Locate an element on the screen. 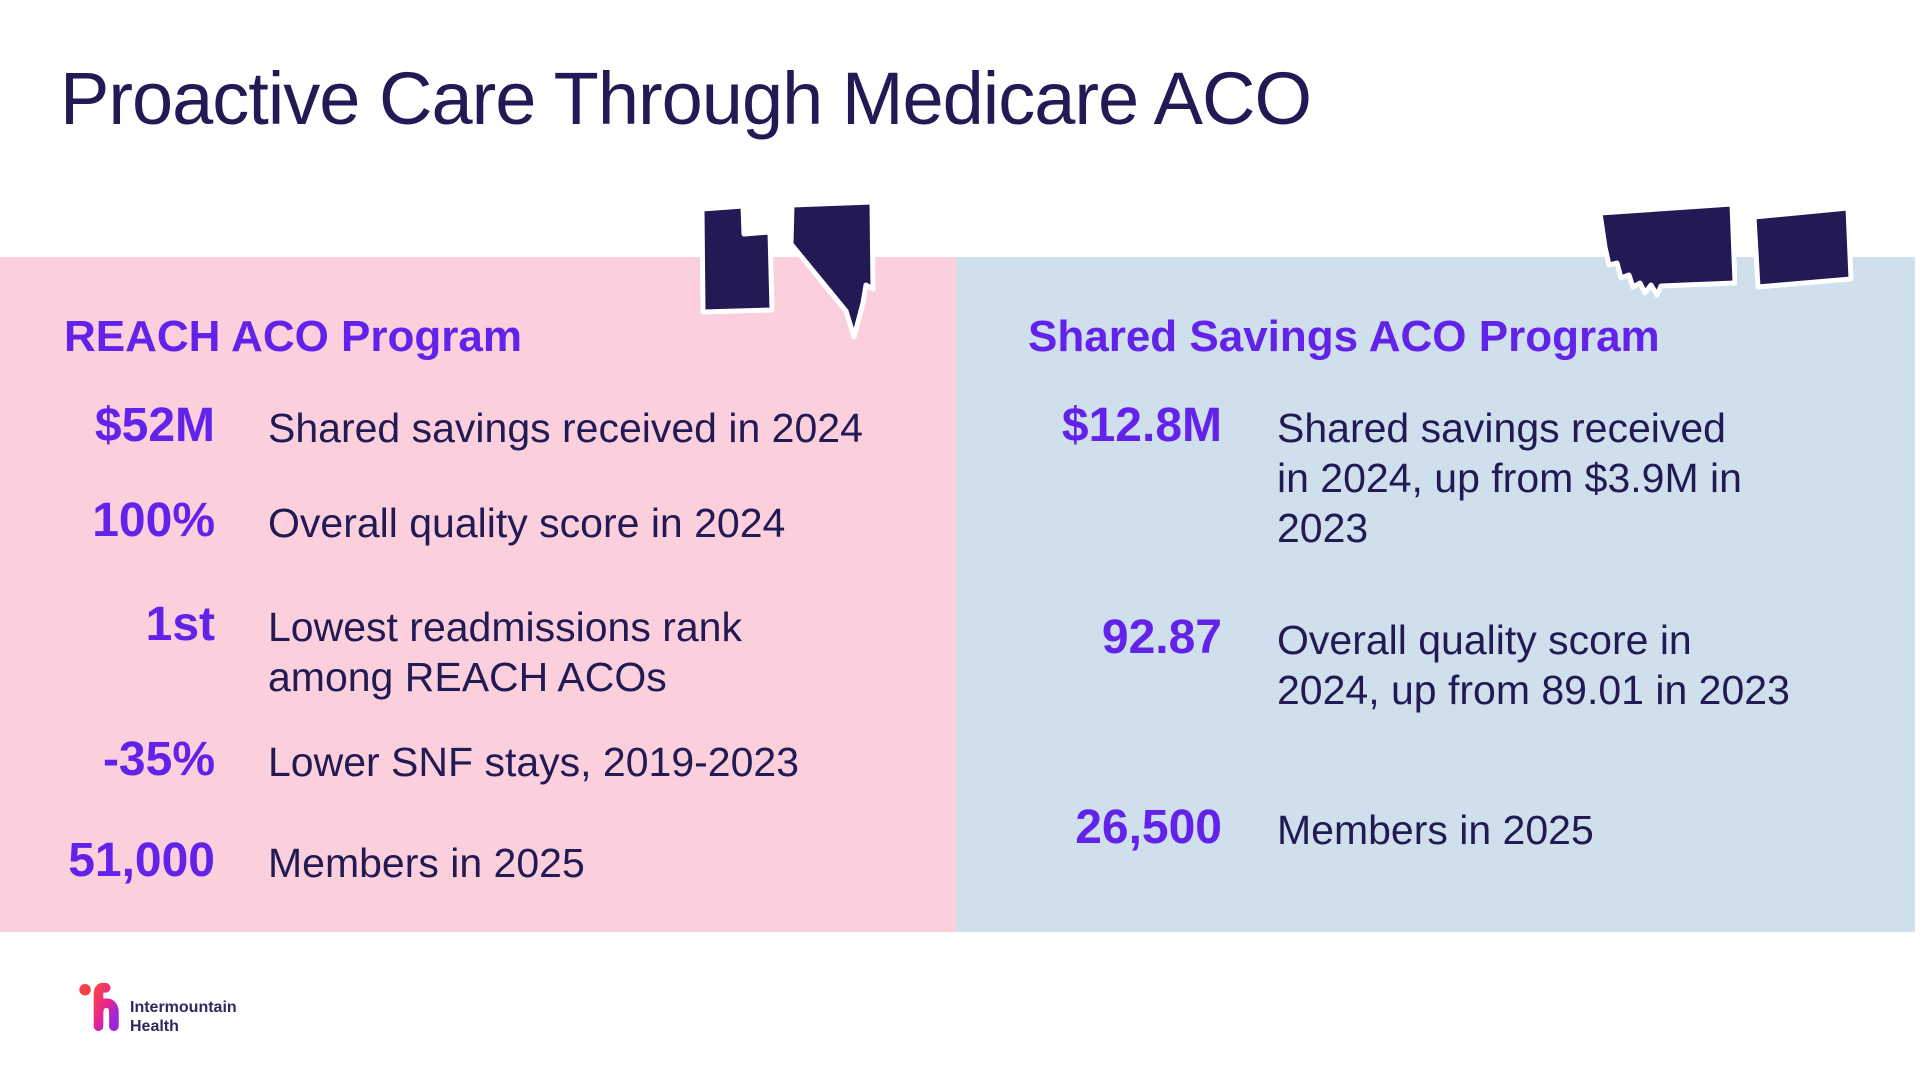 The width and height of the screenshot is (1920, 1072). stat-label-line: Lower SNF stays, 2019-2023 is located at coordinates (533, 762).